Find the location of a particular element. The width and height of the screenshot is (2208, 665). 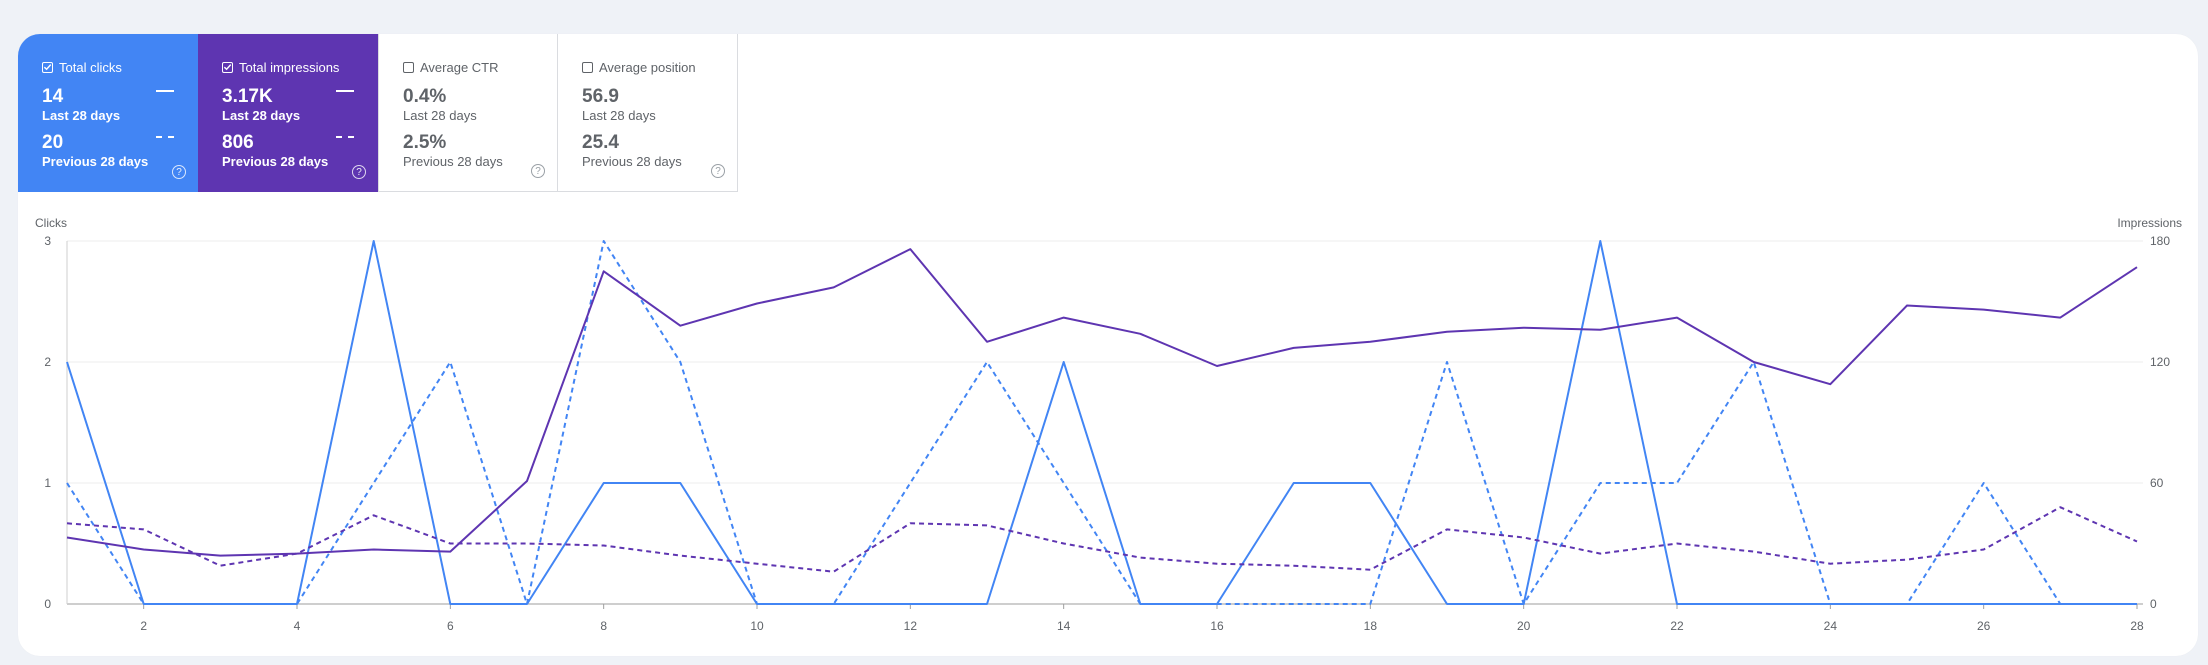

x-tick-label: 24 is located at coordinates (1831, 626).